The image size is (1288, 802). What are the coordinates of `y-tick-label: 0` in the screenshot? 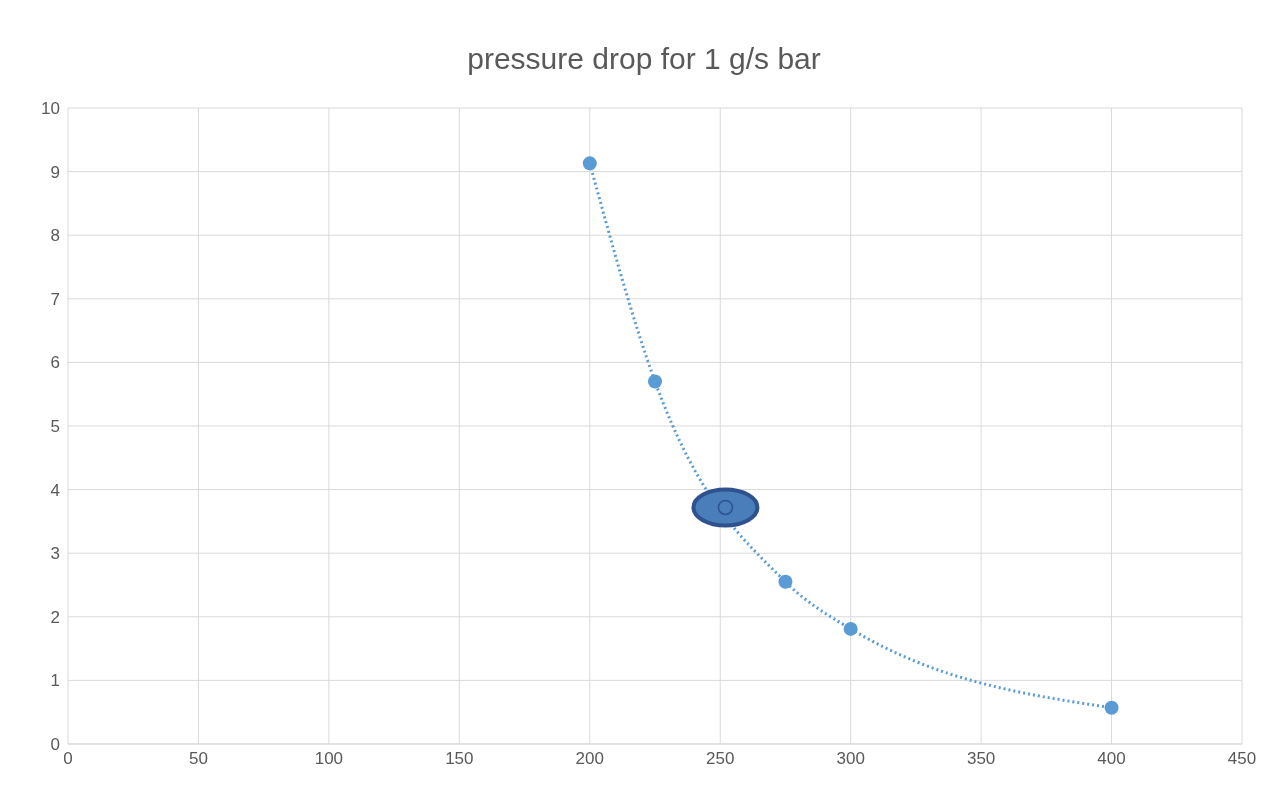 It's located at (55, 745).